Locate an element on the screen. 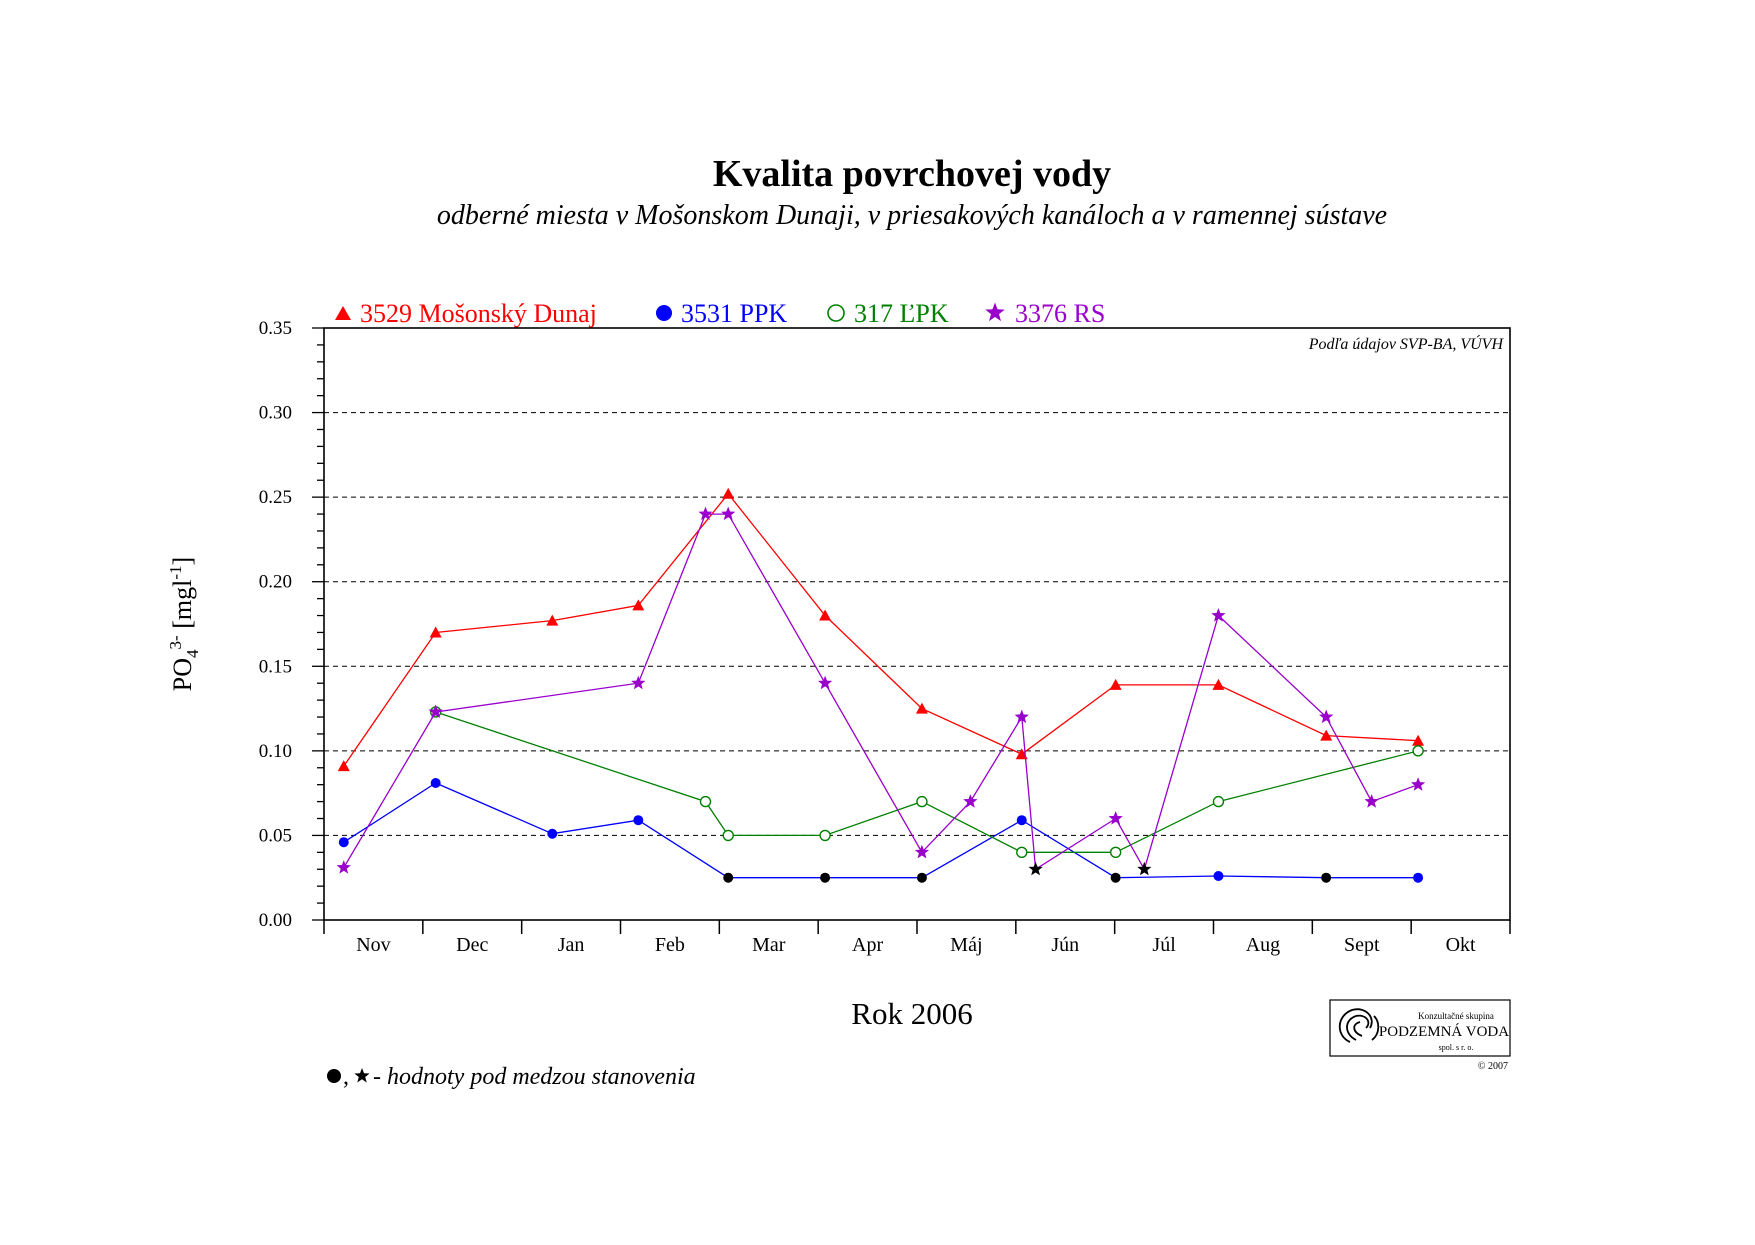  legend-item-mosonsky-dunaj: 3529 Mošonský Dunaj is located at coordinates (466, 313).